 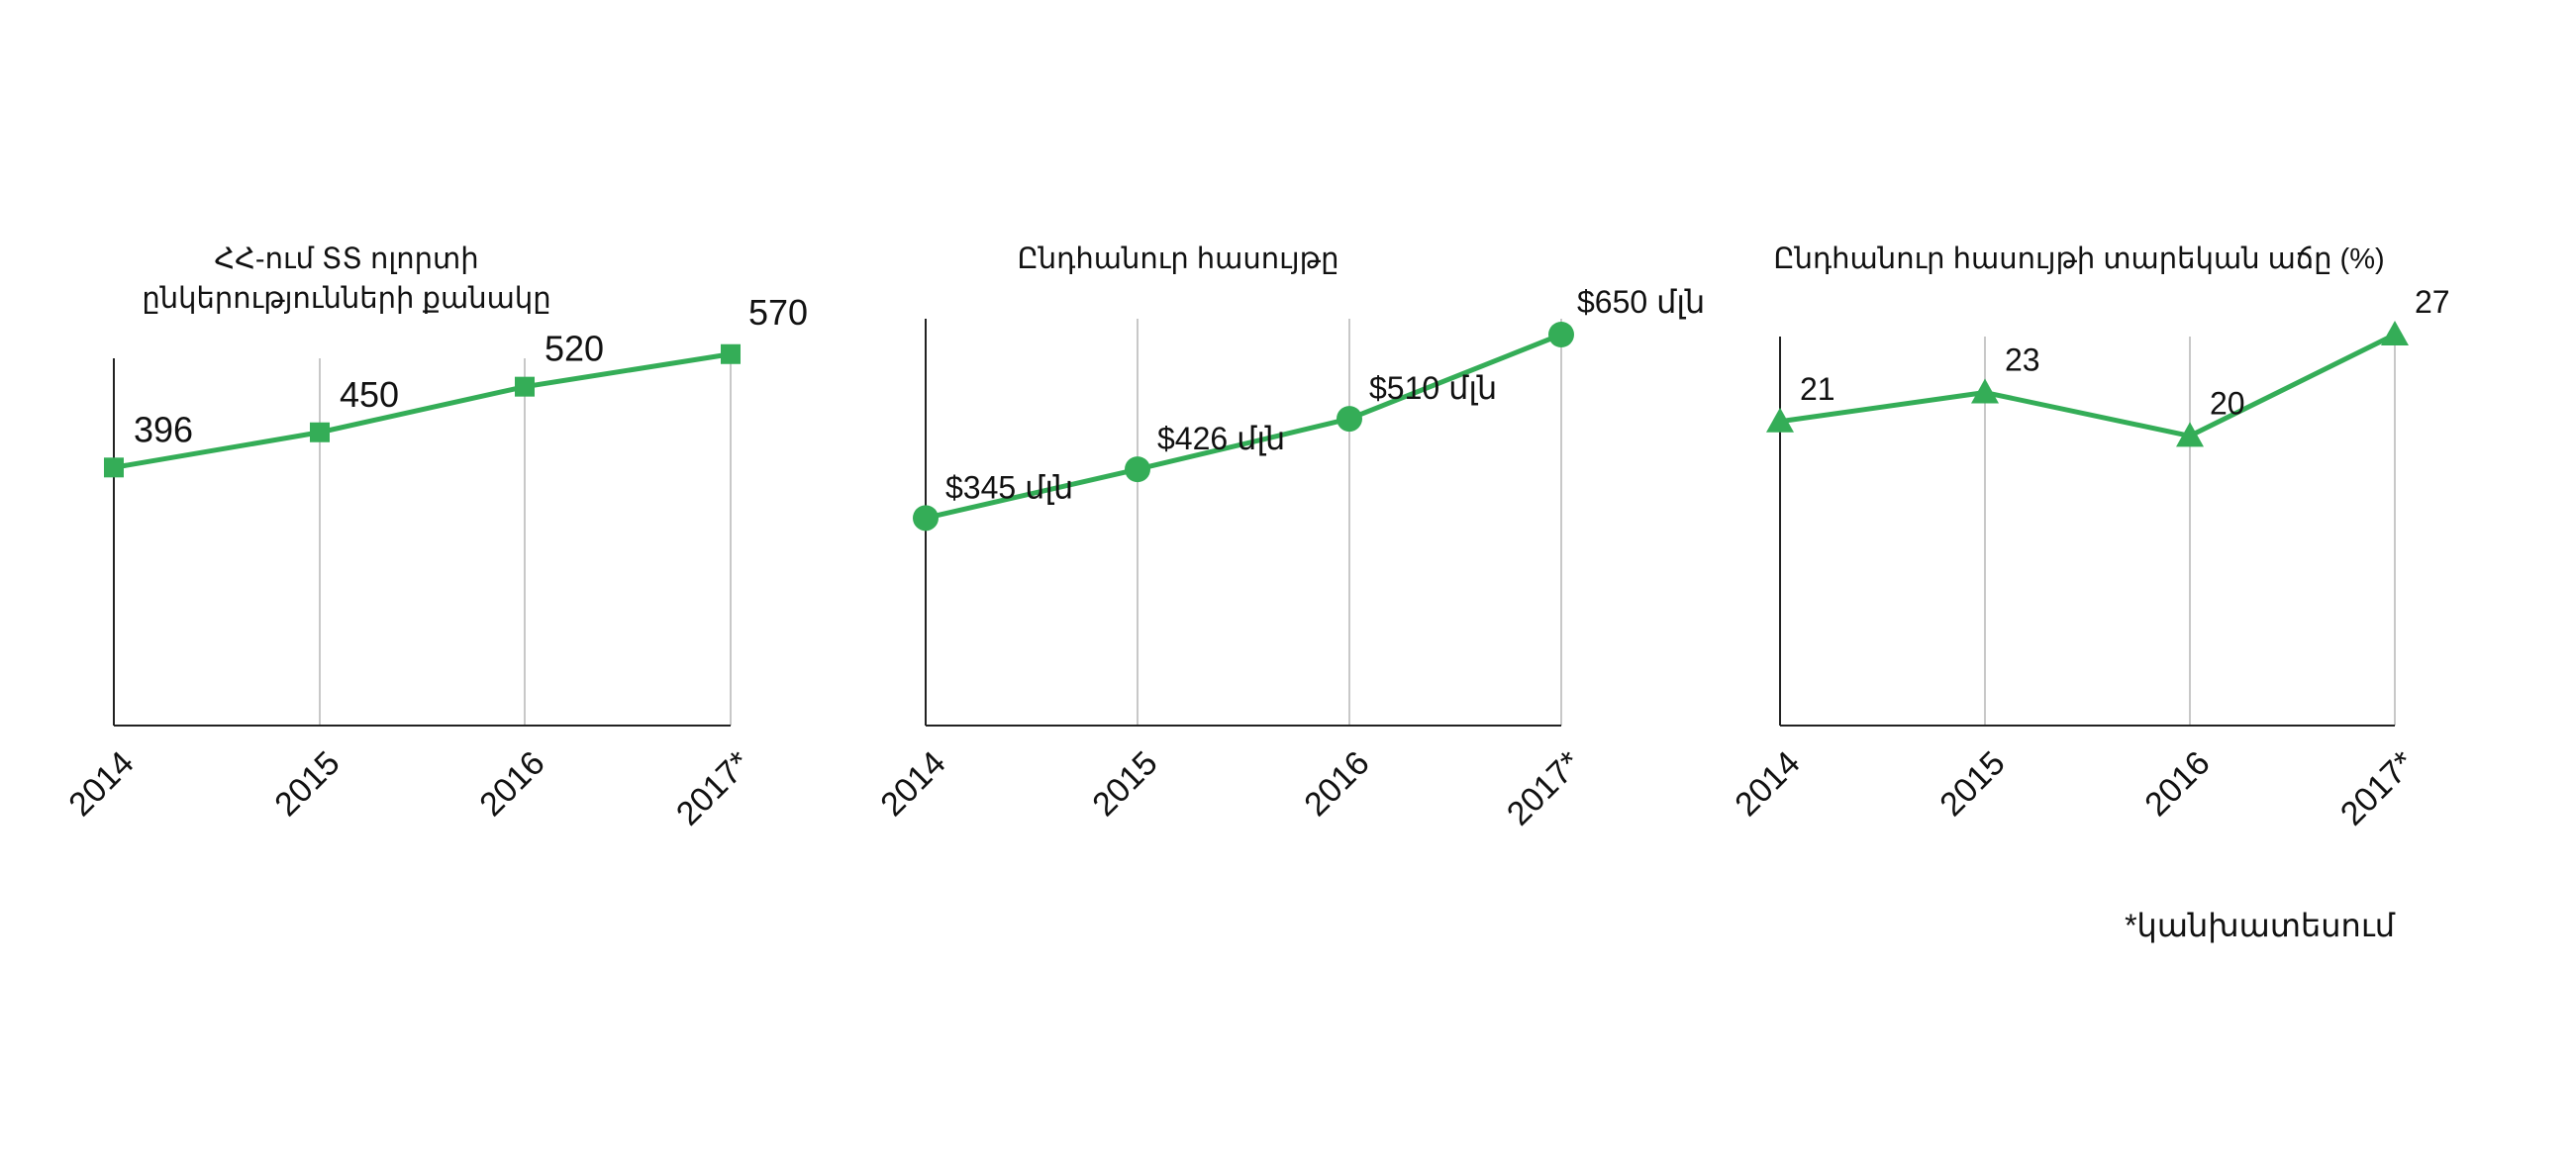 I want to click on data-label: $345 մլն, so click(x=1009, y=487).